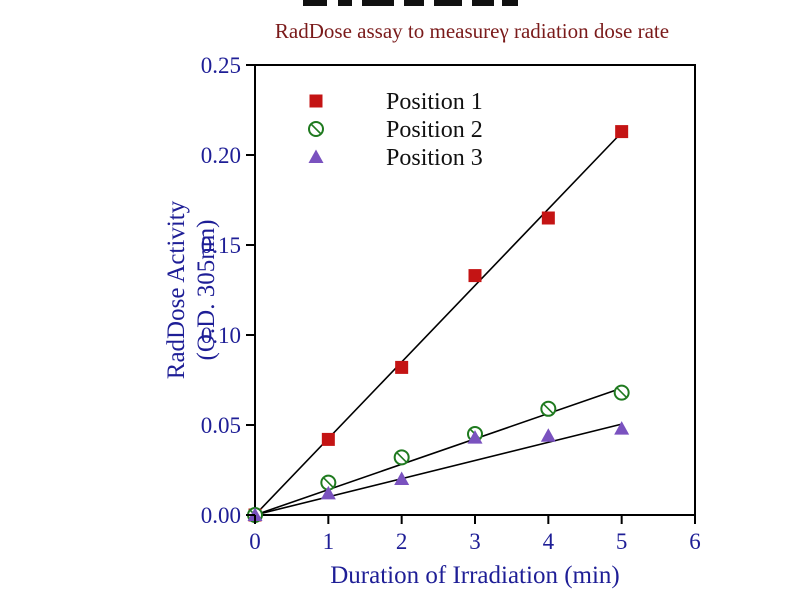 The image size is (800, 600). I want to click on y-axis-label-line2: (O.D. 305nm), so click(206, 290).